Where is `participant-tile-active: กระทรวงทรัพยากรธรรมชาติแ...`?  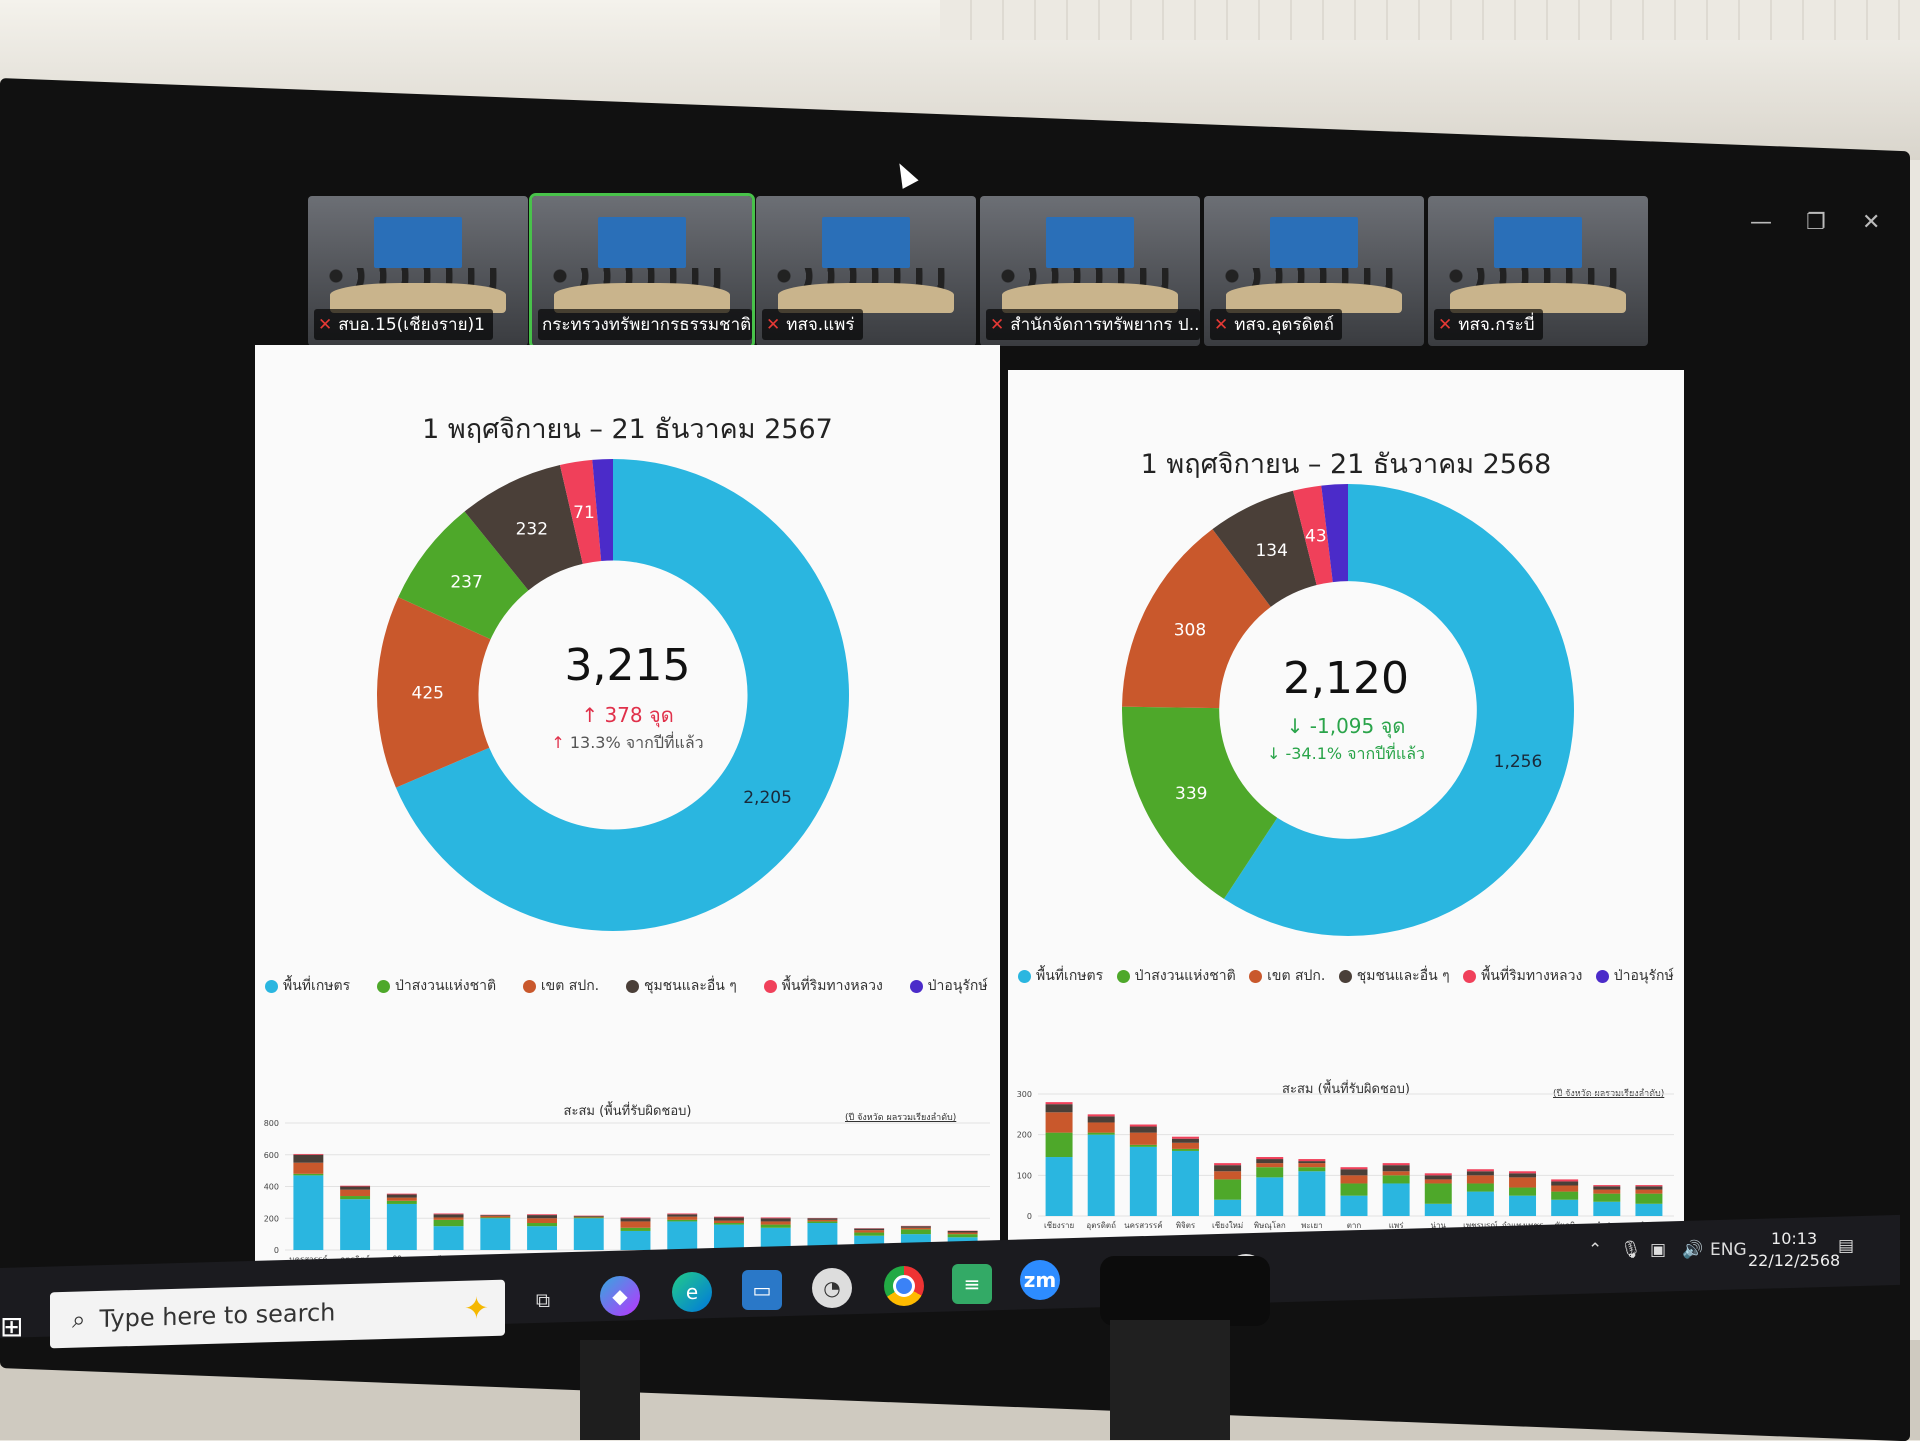
participant-tile-active: กระทรวงทรัพยากรธรรมชาติแ... is located at coordinates (642, 271).